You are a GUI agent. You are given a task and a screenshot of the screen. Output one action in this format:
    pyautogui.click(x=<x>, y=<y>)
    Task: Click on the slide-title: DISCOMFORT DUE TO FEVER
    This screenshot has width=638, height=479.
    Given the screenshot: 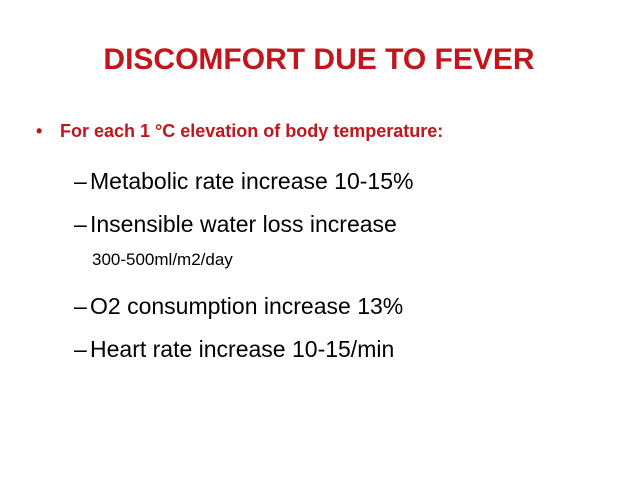 What is the action you would take?
    pyautogui.click(x=319, y=59)
    